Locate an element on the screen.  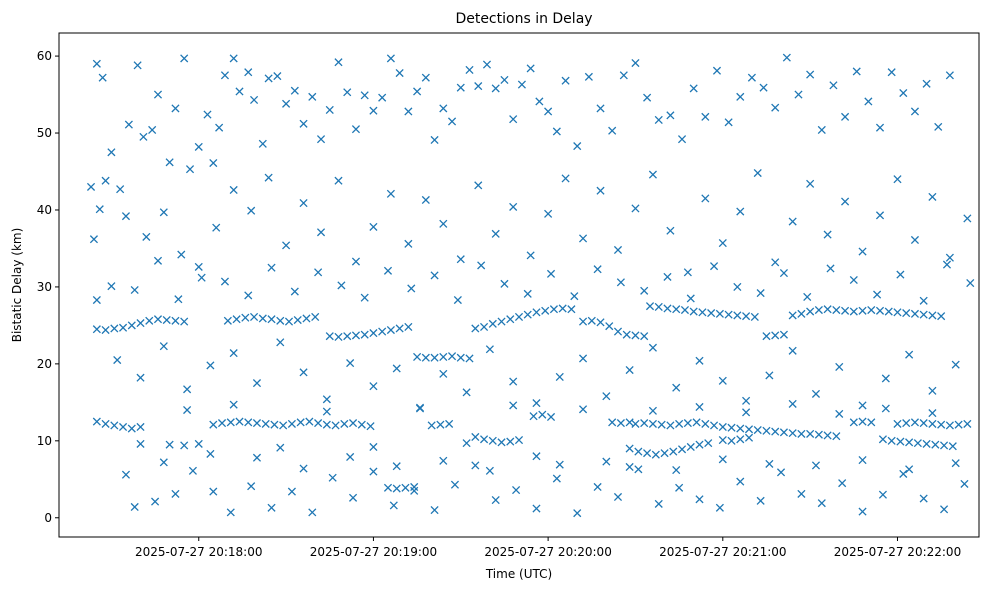
y-tick-label: 20 is located at coordinates (44, 364).